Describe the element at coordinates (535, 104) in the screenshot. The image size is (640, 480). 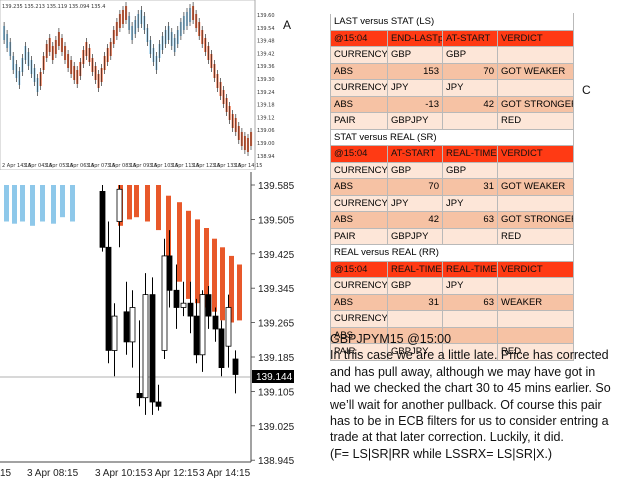
I see `table-cell: GOT STRONGER` at that location.